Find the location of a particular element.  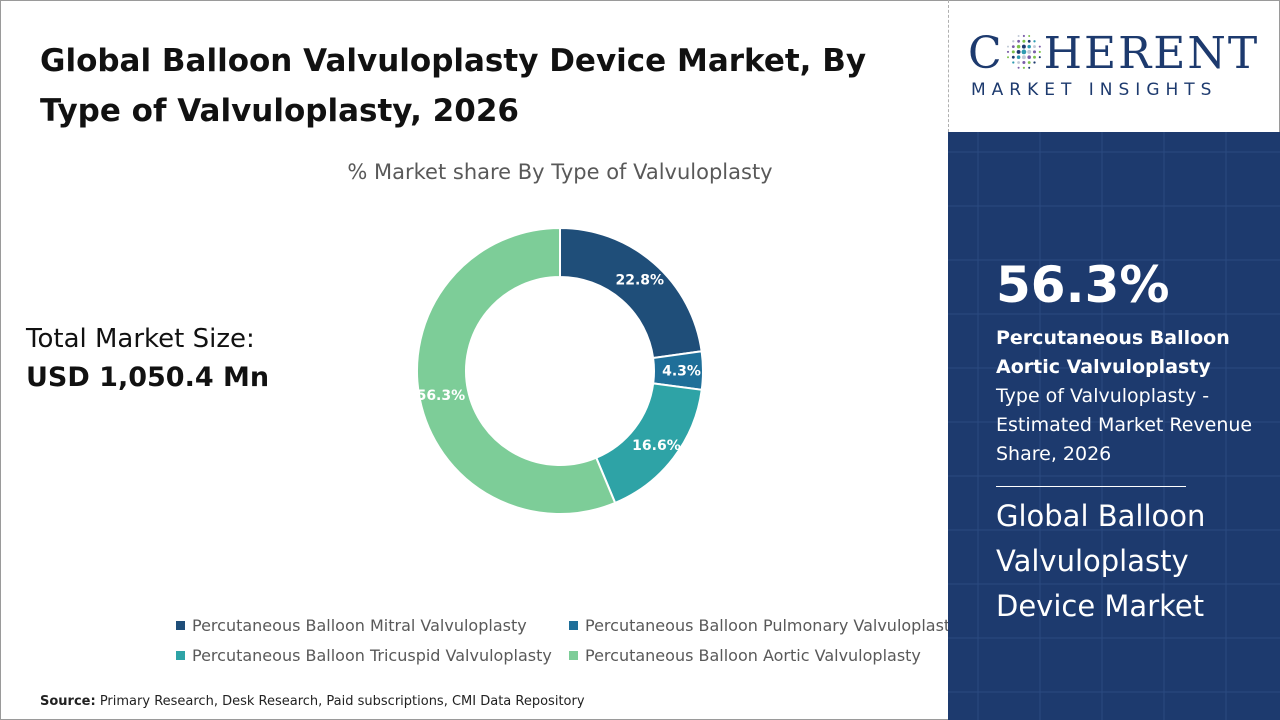

legend-swatch-tricuspid is located at coordinates (180, 655).